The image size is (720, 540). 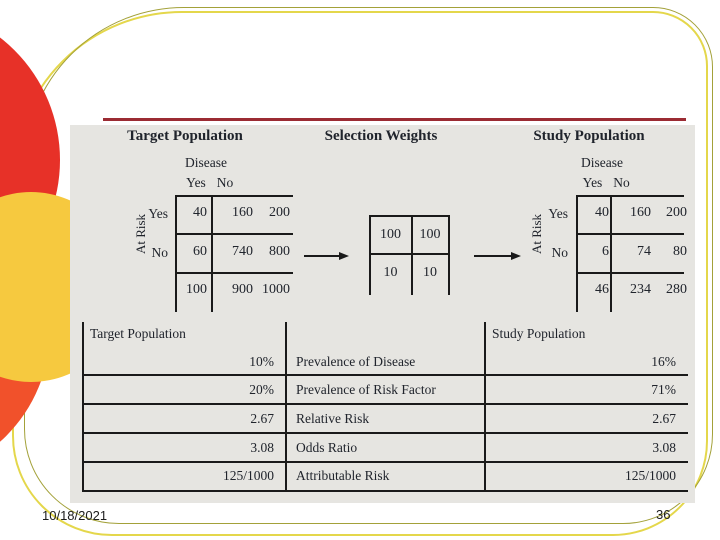 What do you see at coordinates (356, 361) in the screenshot?
I see `summary-measure-label: Prevalence of Disease` at bounding box center [356, 361].